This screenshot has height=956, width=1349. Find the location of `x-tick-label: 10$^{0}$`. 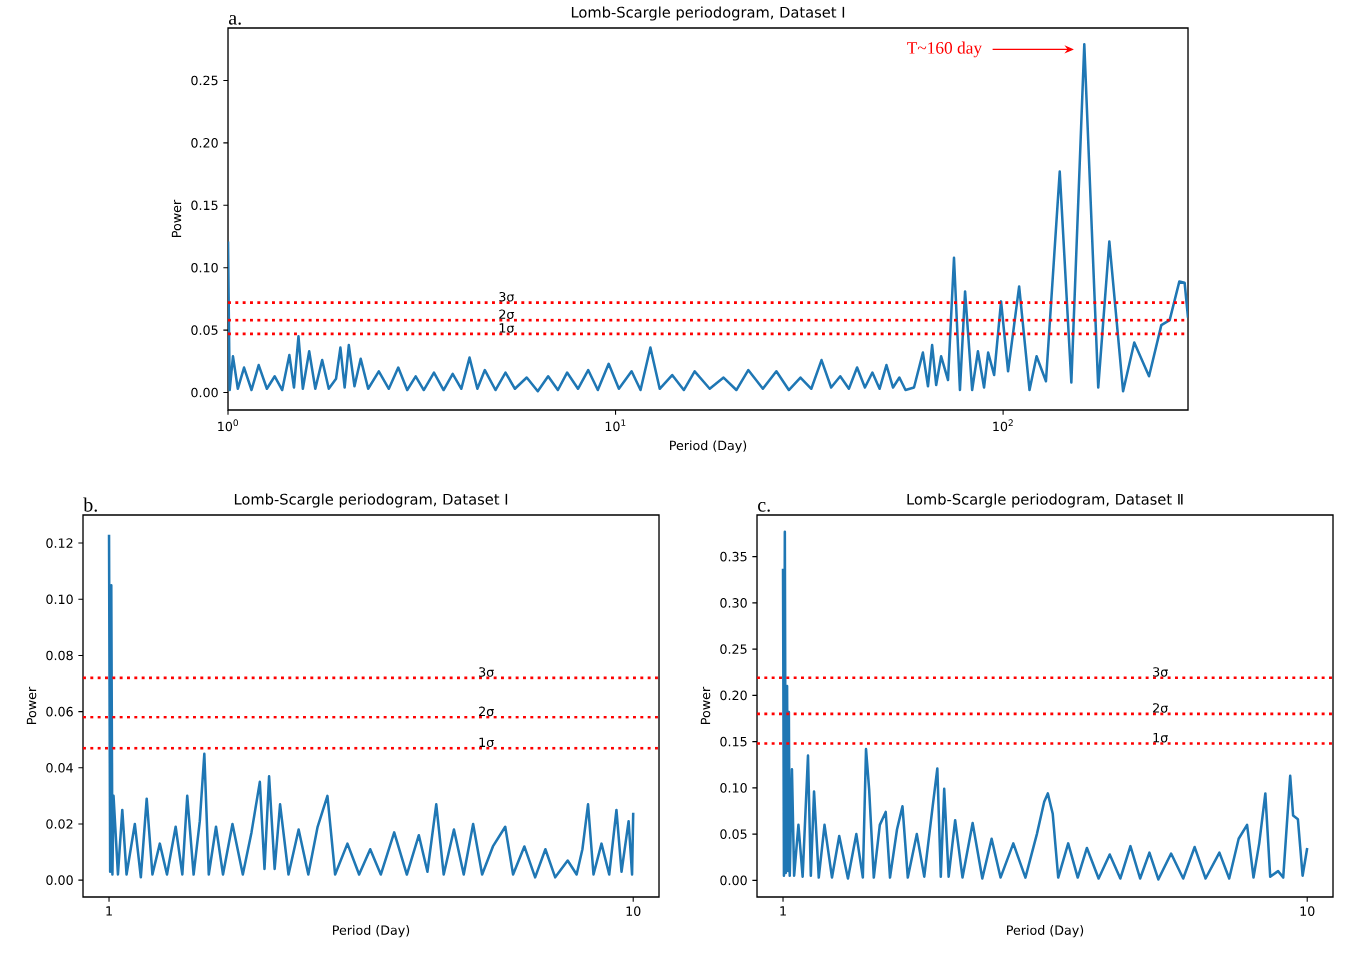

x-tick-label: 10$^{0}$ is located at coordinates (228, 425).